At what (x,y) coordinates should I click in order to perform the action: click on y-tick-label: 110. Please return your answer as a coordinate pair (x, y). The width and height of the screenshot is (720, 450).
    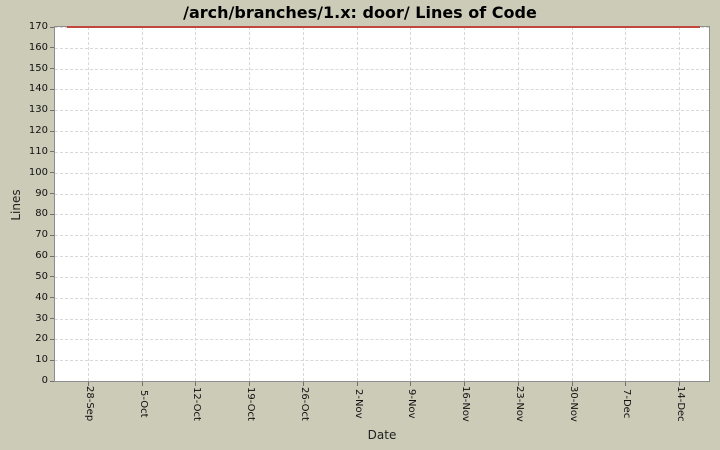
    Looking at the image, I should click on (38, 151).